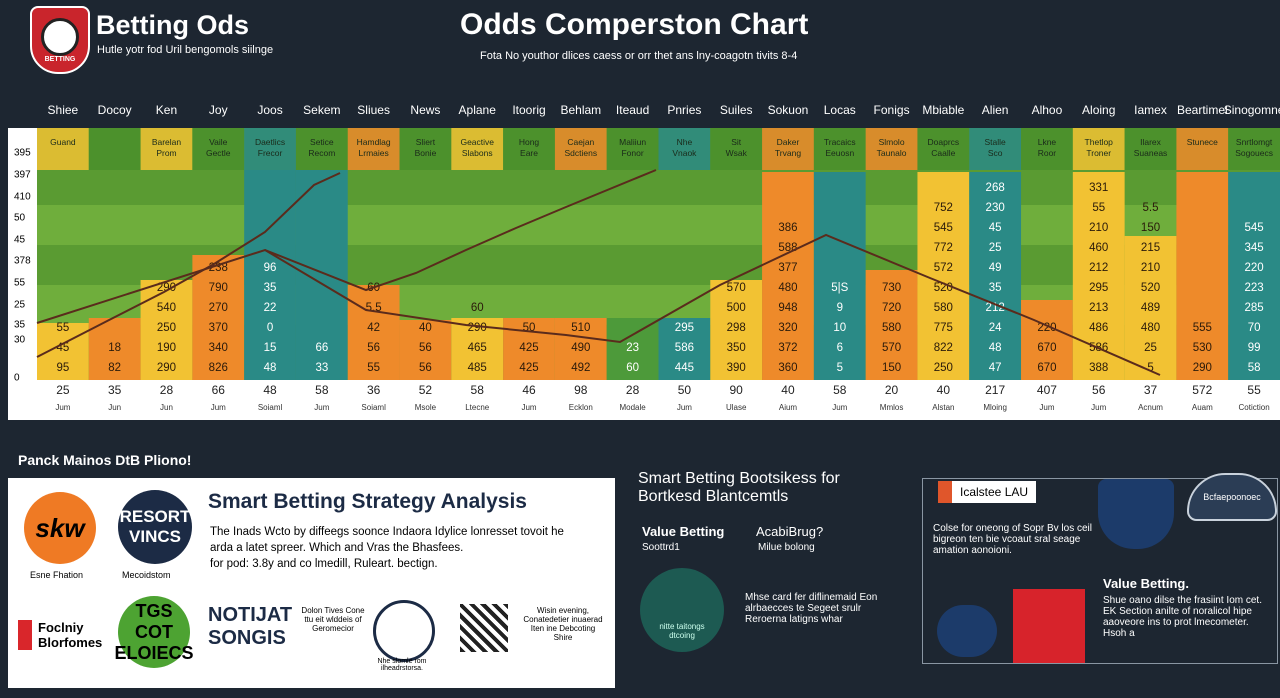 This screenshot has width=1280, height=698. What do you see at coordinates (477, 147) in the screenshot?
I see `column-sublabel: Geactive Slabons` at bounding box center [477, 147].